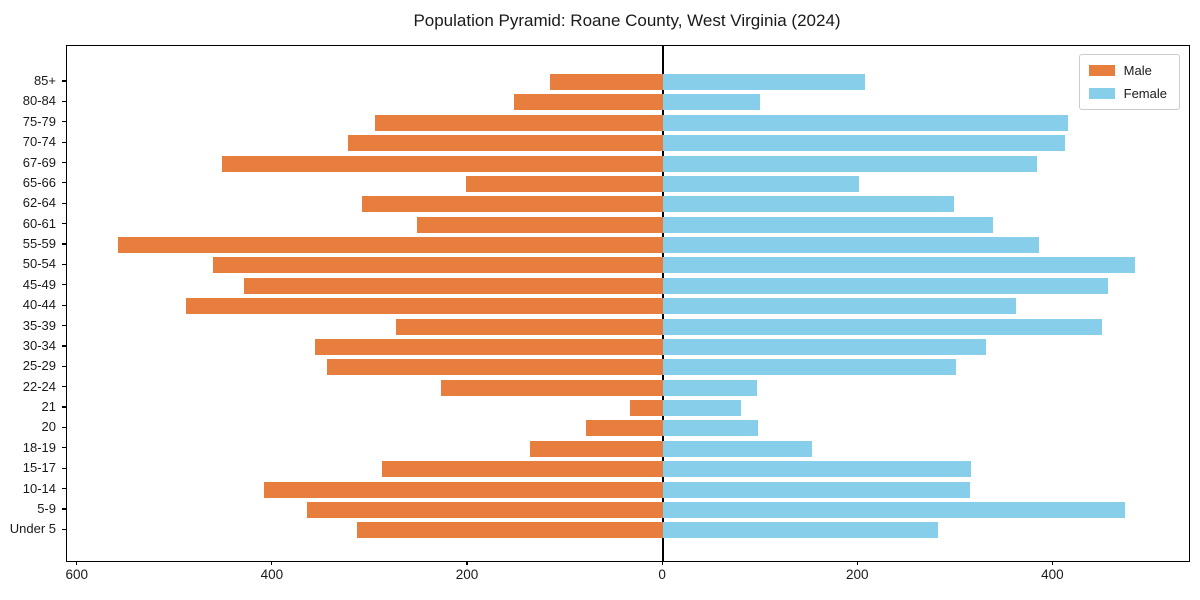 This screenshot has height=600, width=1200. Describe the element at coordinates (801, 530) in the screenshot. I see `female-bar-Under 5` at that location.